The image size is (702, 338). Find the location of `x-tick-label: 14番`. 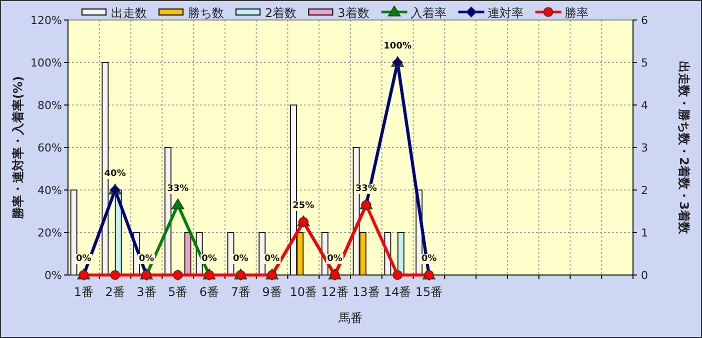

x-tick-label: 14番 is located at coordinates (398, 292).